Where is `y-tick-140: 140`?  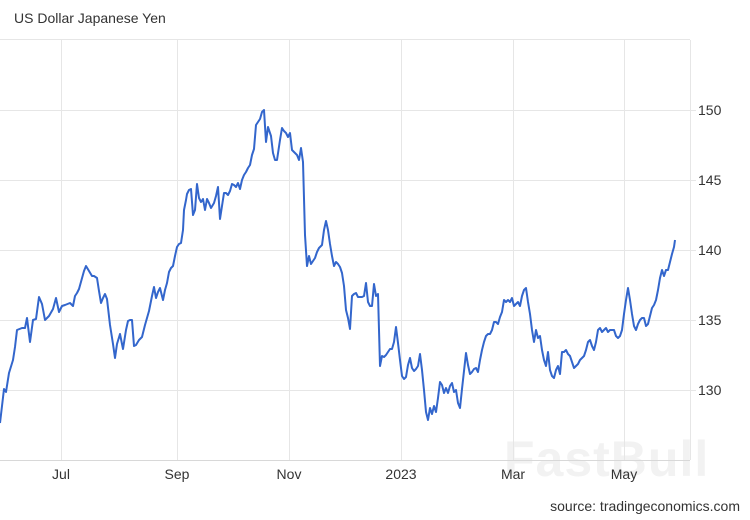 y-tick-140: 140 is located at coordinates (710, 250).